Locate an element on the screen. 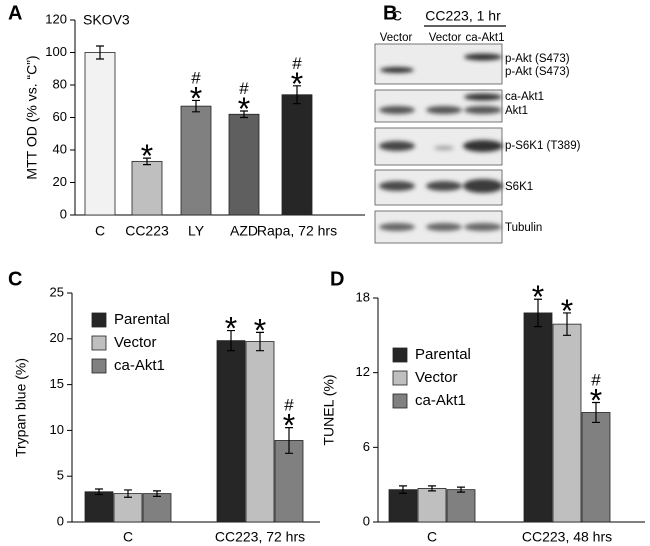 The width and height of the screenshot is (650, 546). blot-panel: B C CC223, 1 hr Vector Vector ca-Akt1 is located at coordinates (477, 123).